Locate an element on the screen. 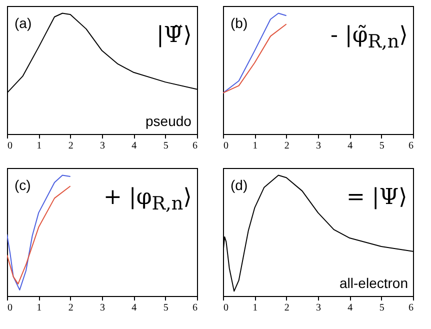  annotation: |Ψ̃⟩ is located at coordinates (174, 35).